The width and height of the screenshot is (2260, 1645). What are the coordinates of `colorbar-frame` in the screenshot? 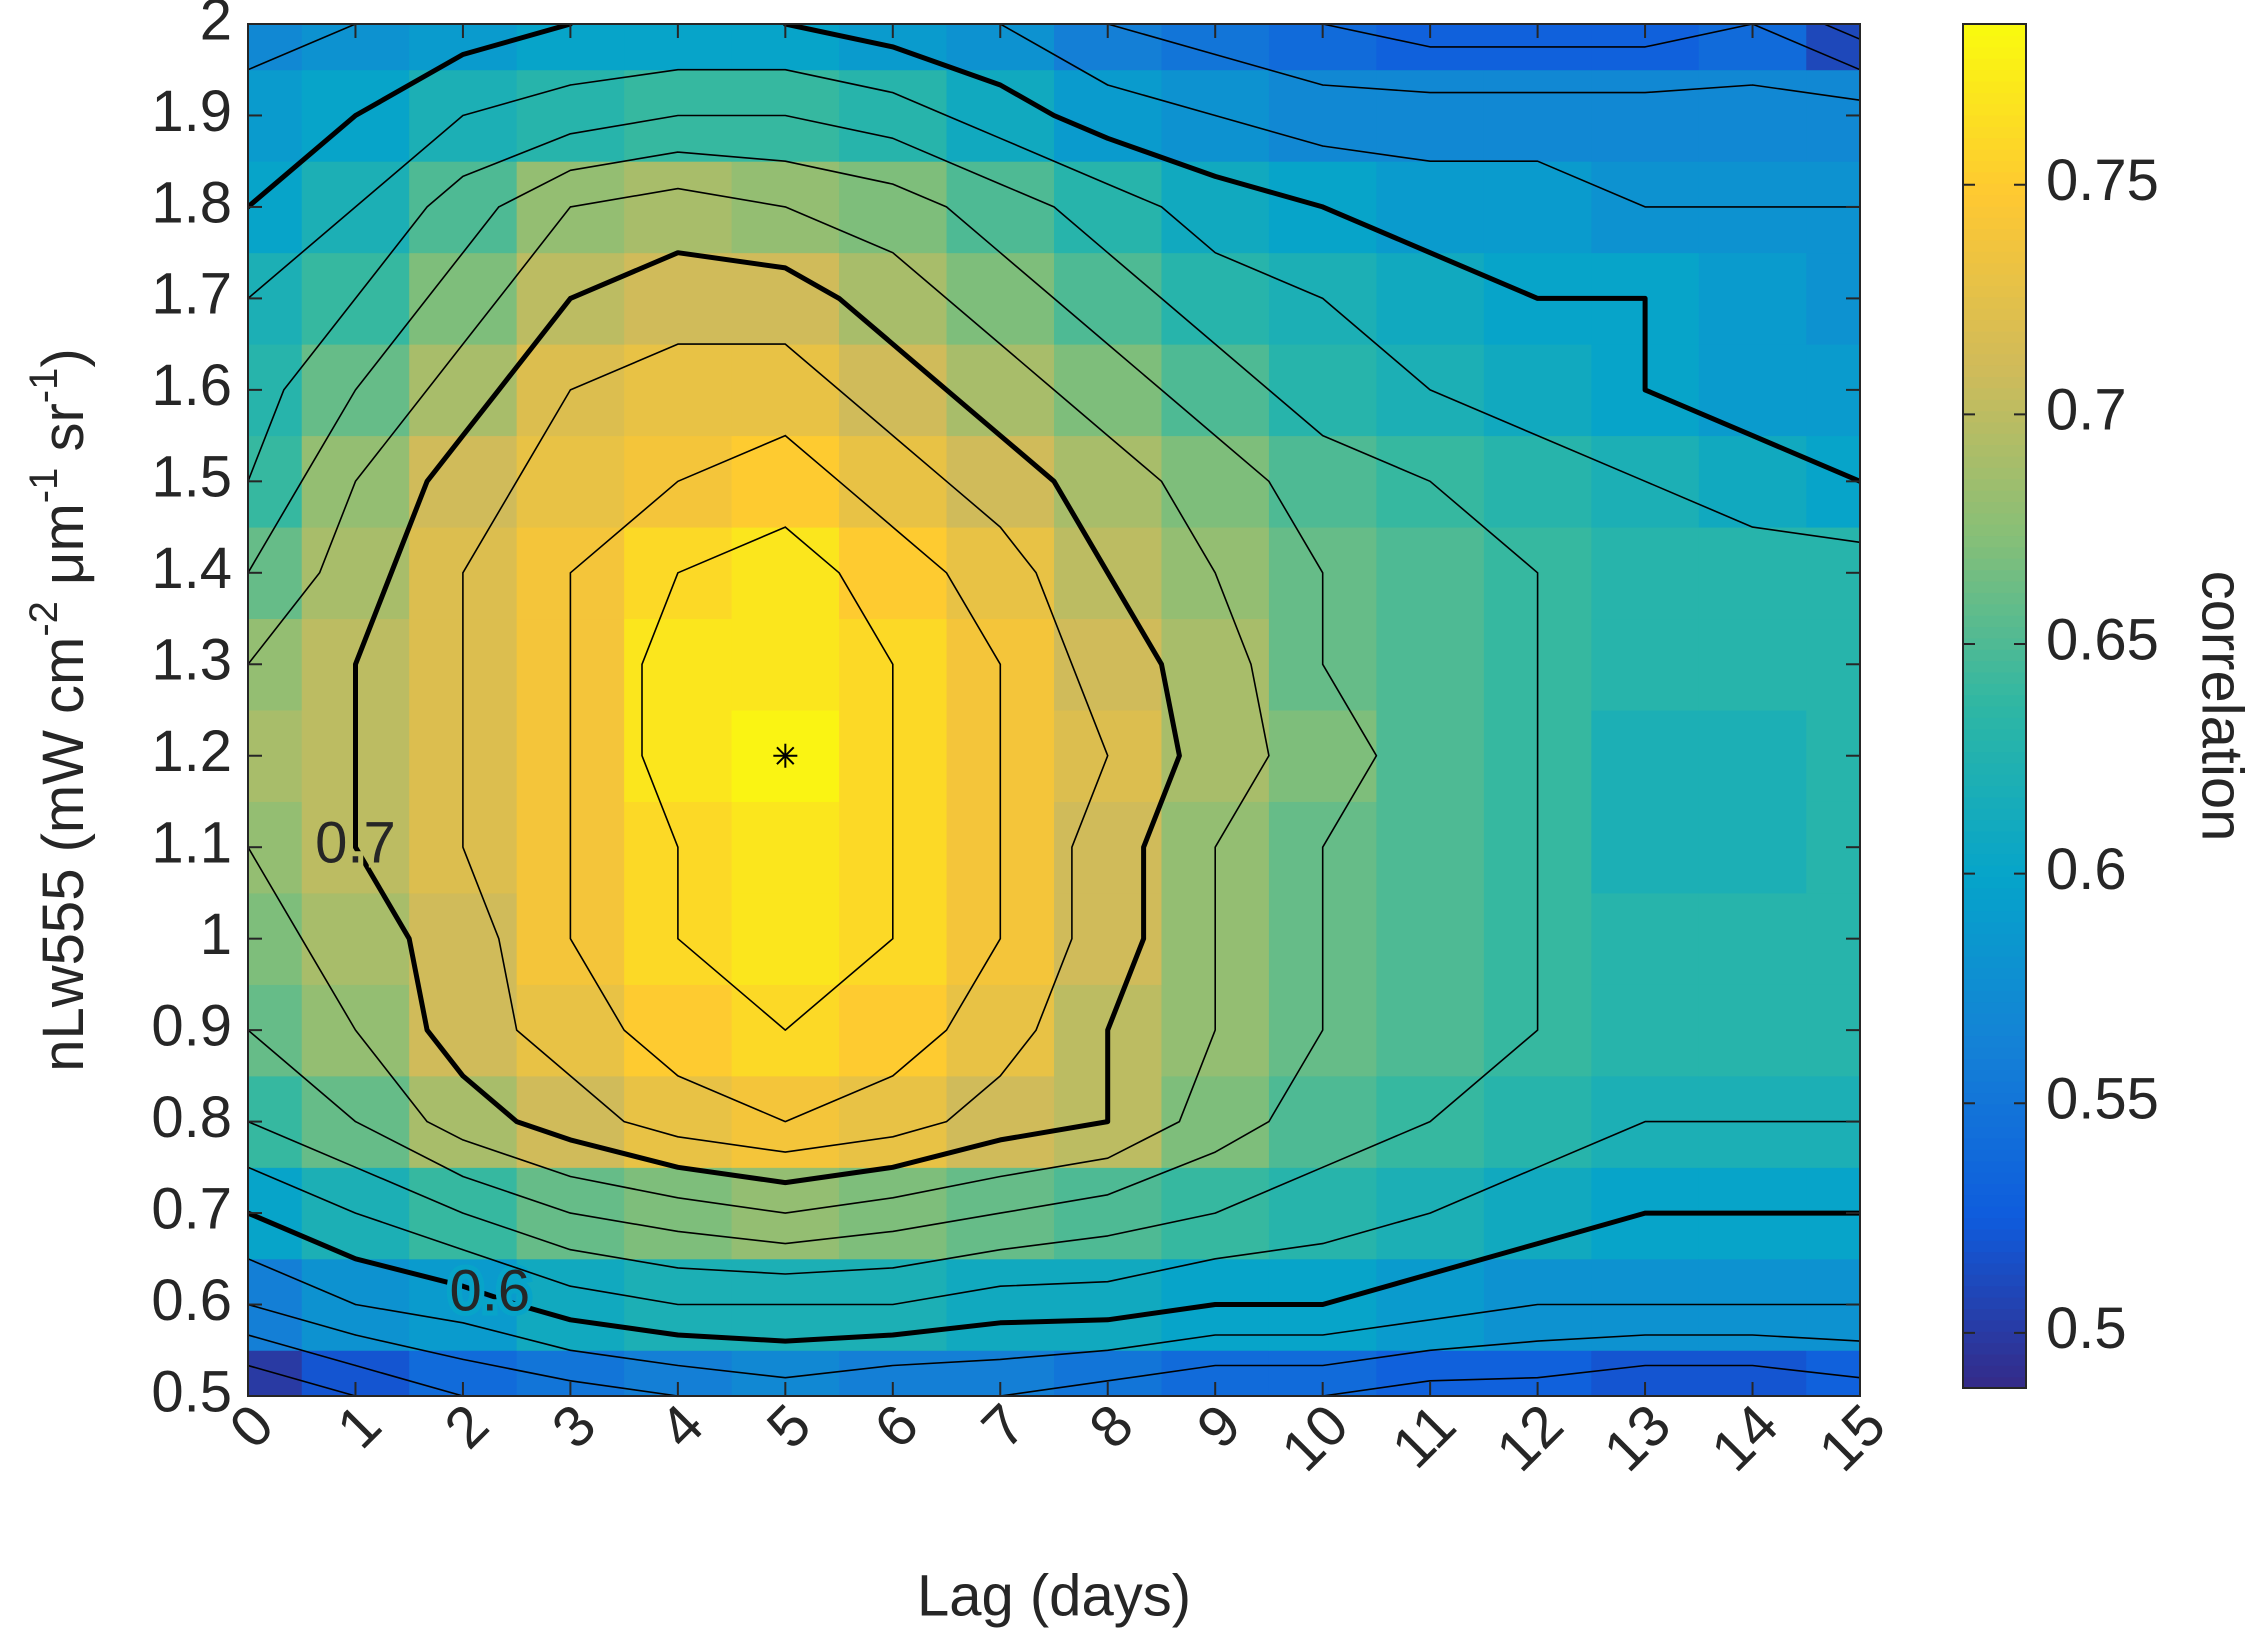 It's located at (1994, 706).